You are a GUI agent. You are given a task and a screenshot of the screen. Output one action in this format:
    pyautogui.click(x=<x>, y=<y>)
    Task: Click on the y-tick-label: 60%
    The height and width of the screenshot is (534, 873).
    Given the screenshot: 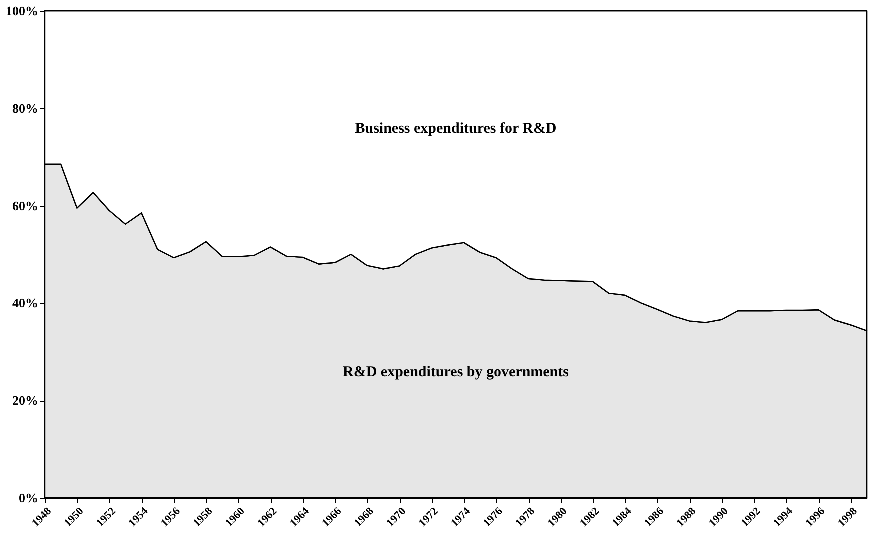 What is the action you would take?
    pyautogui.click(x=25, y=206)
    